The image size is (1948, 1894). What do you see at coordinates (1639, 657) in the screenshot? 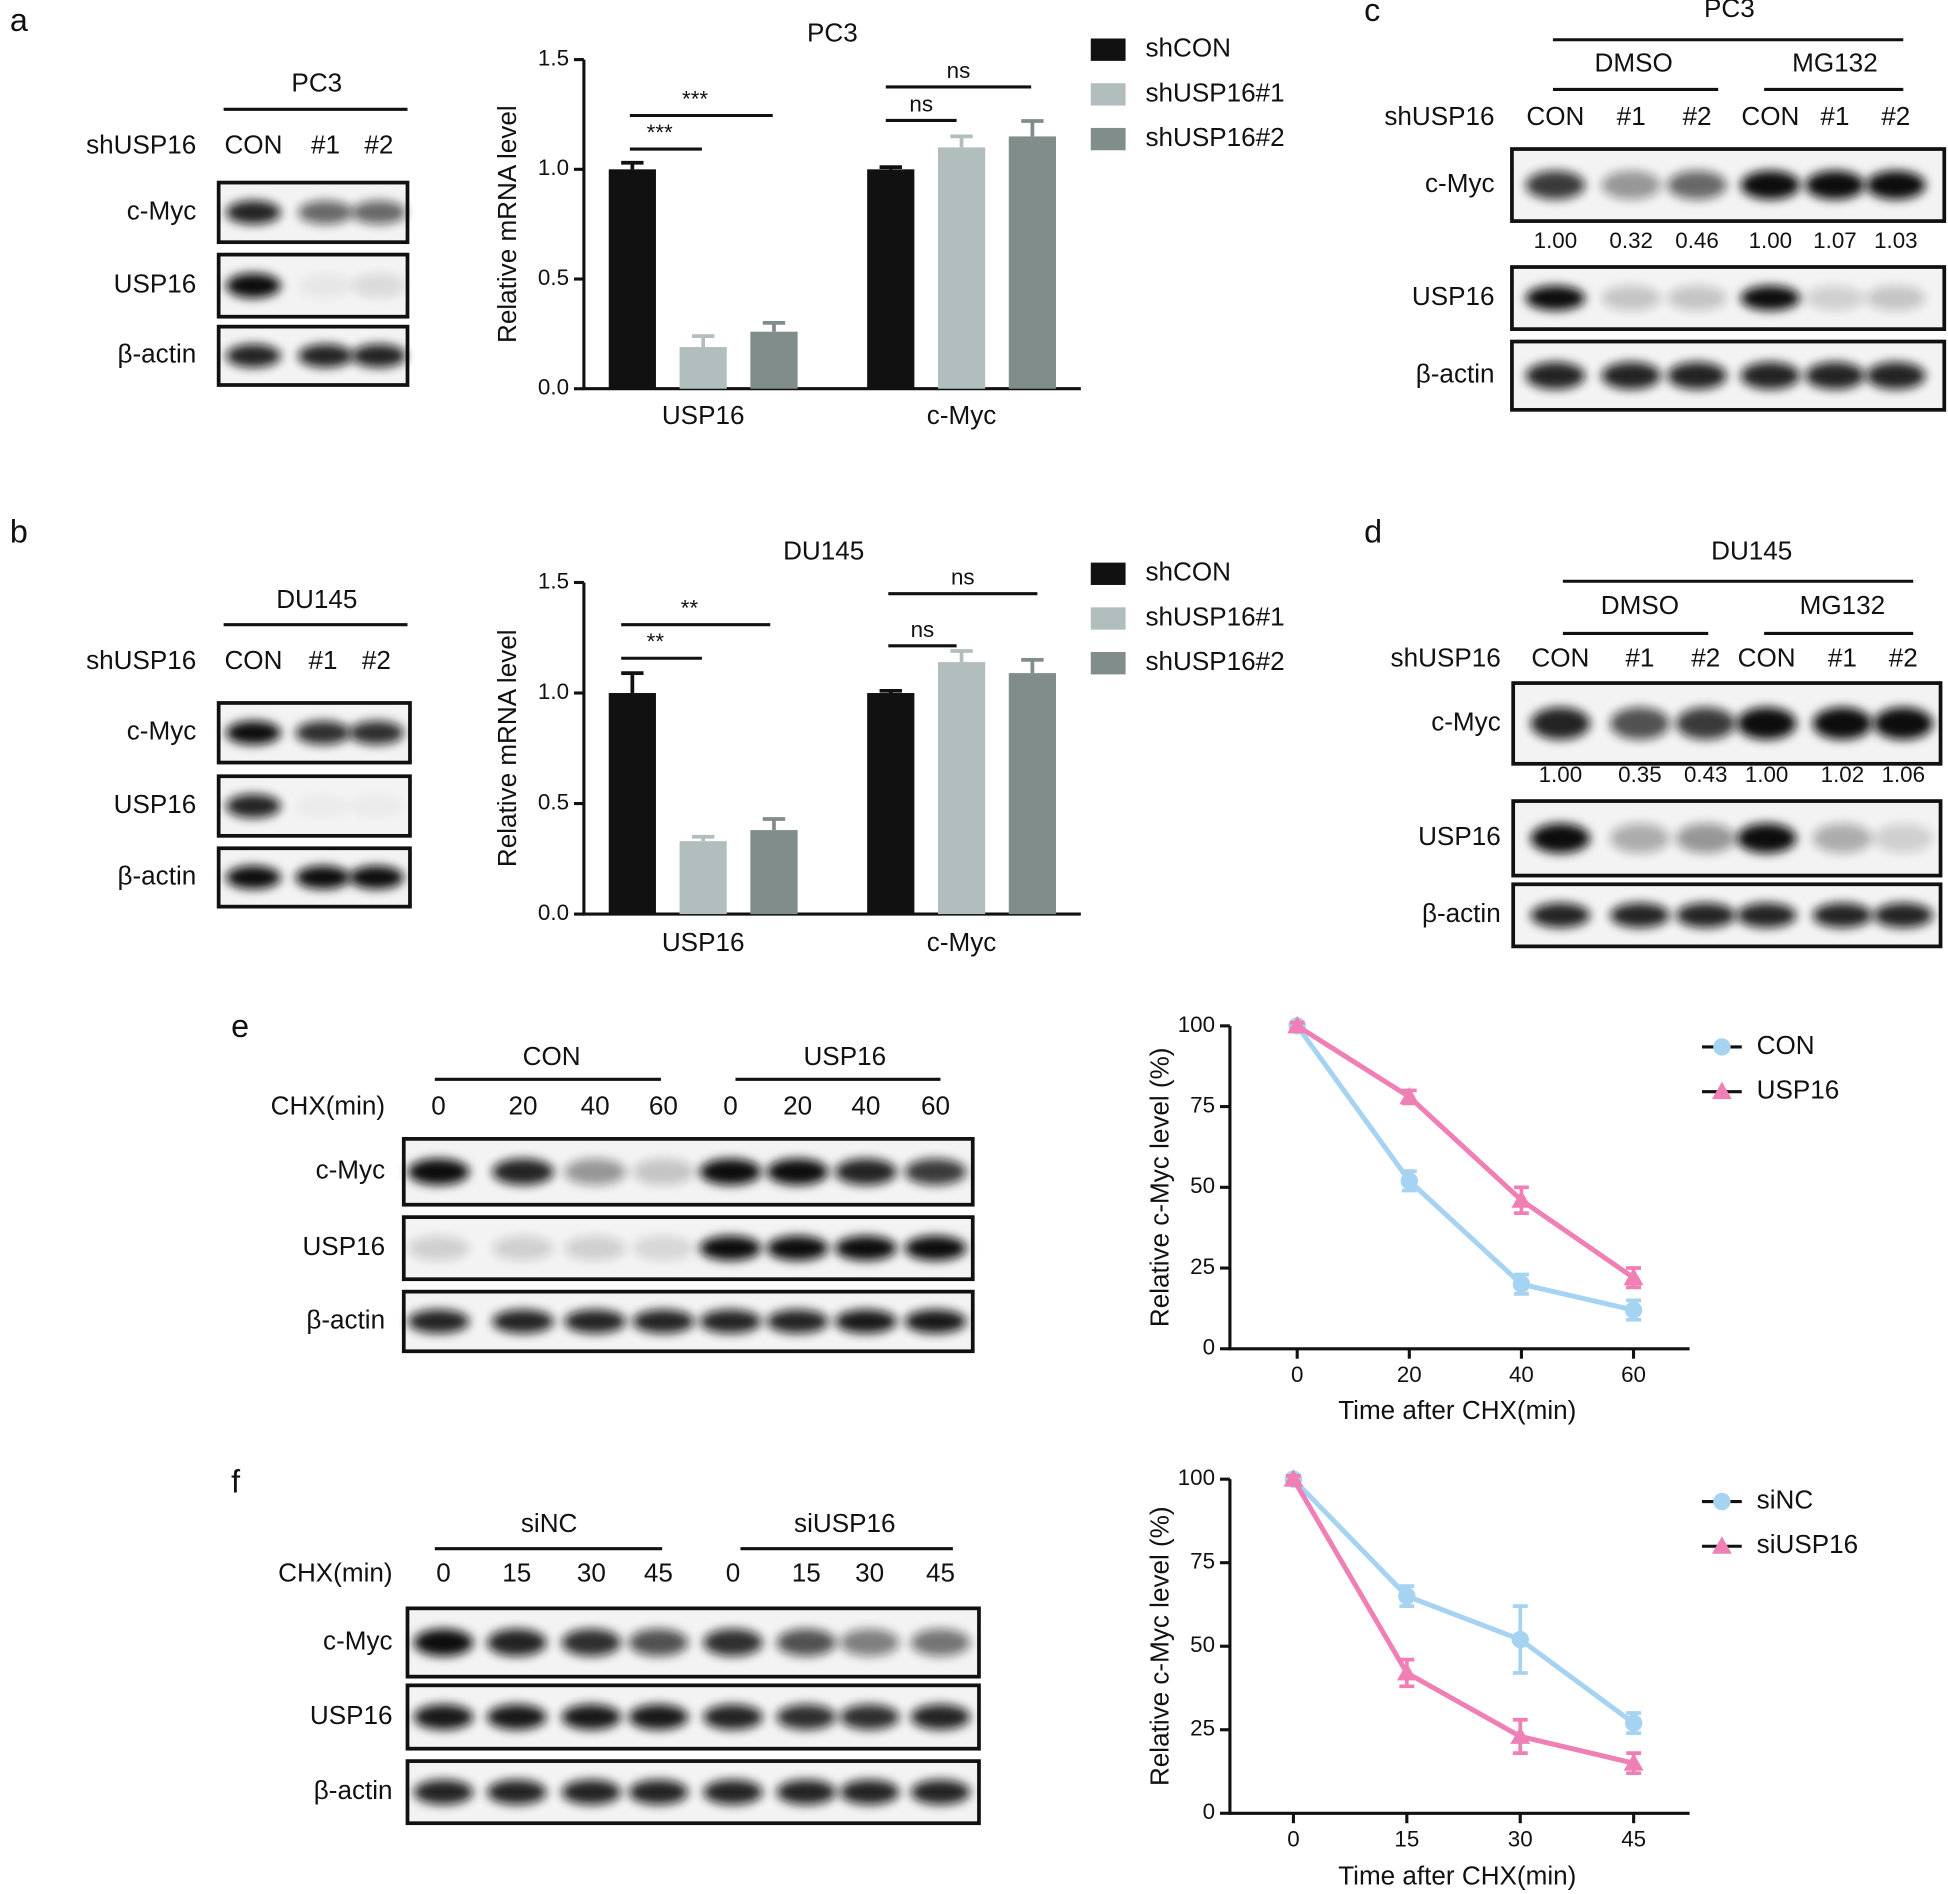
I see `lane-label: #1` at bounding box center [1639, 657].